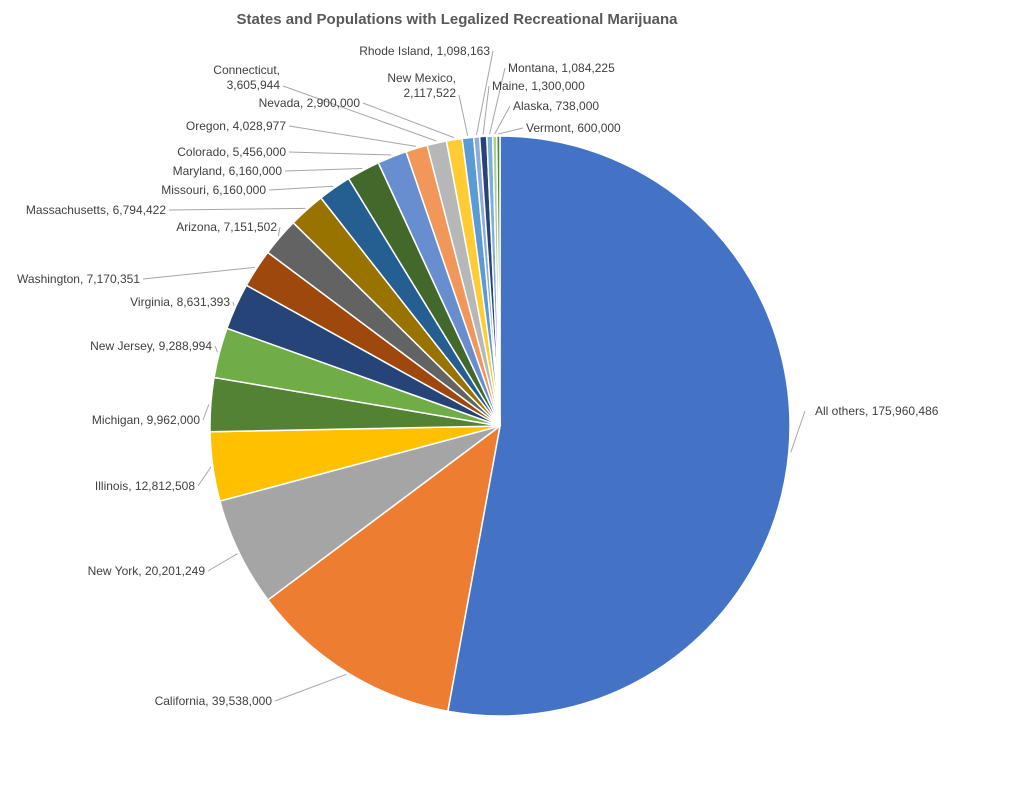 The image size is (1024, 798). I want to click on slice-label-illinois: Illinois, 12,812,508, so click(145, 486).